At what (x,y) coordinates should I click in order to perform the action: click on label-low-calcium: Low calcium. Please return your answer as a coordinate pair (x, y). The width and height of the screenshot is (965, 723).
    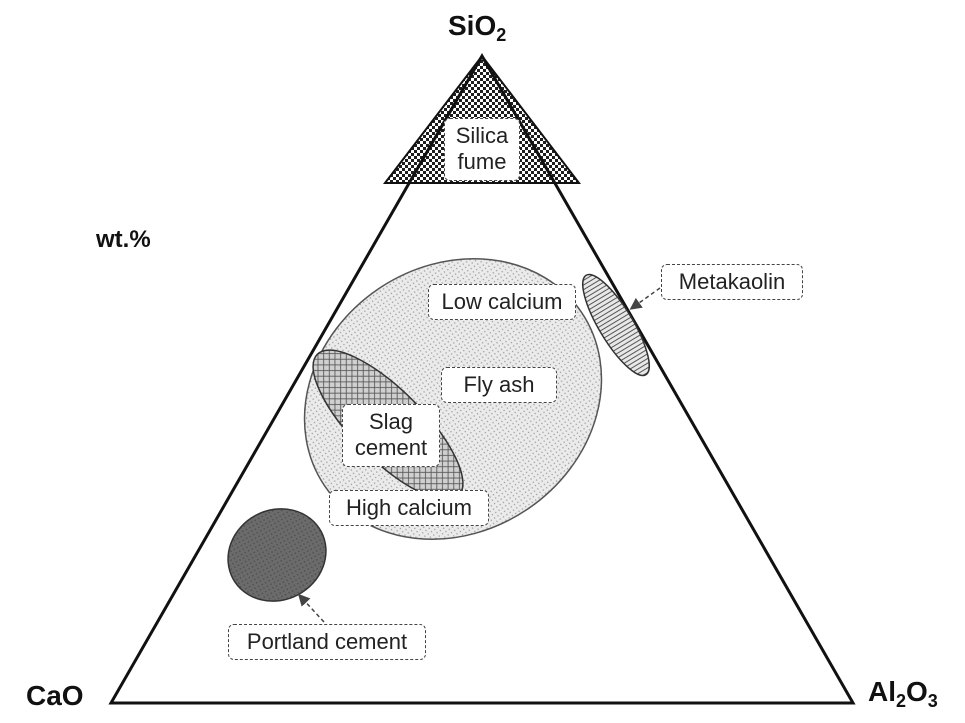
    Looking at the image, I should click on (502, 302).